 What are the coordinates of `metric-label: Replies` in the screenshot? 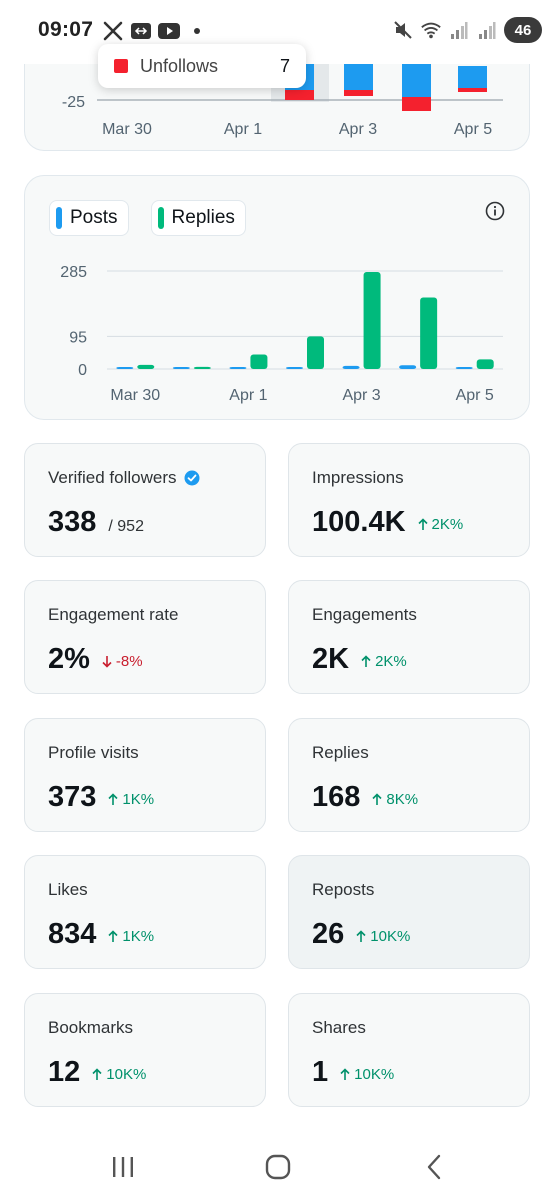 It's located at (340, 753).